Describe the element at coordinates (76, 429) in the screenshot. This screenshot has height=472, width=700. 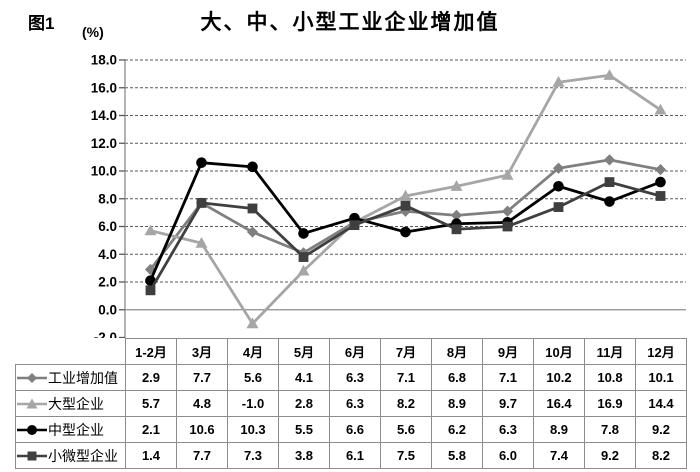
I see `series-name-label: 中型企业` at that location.